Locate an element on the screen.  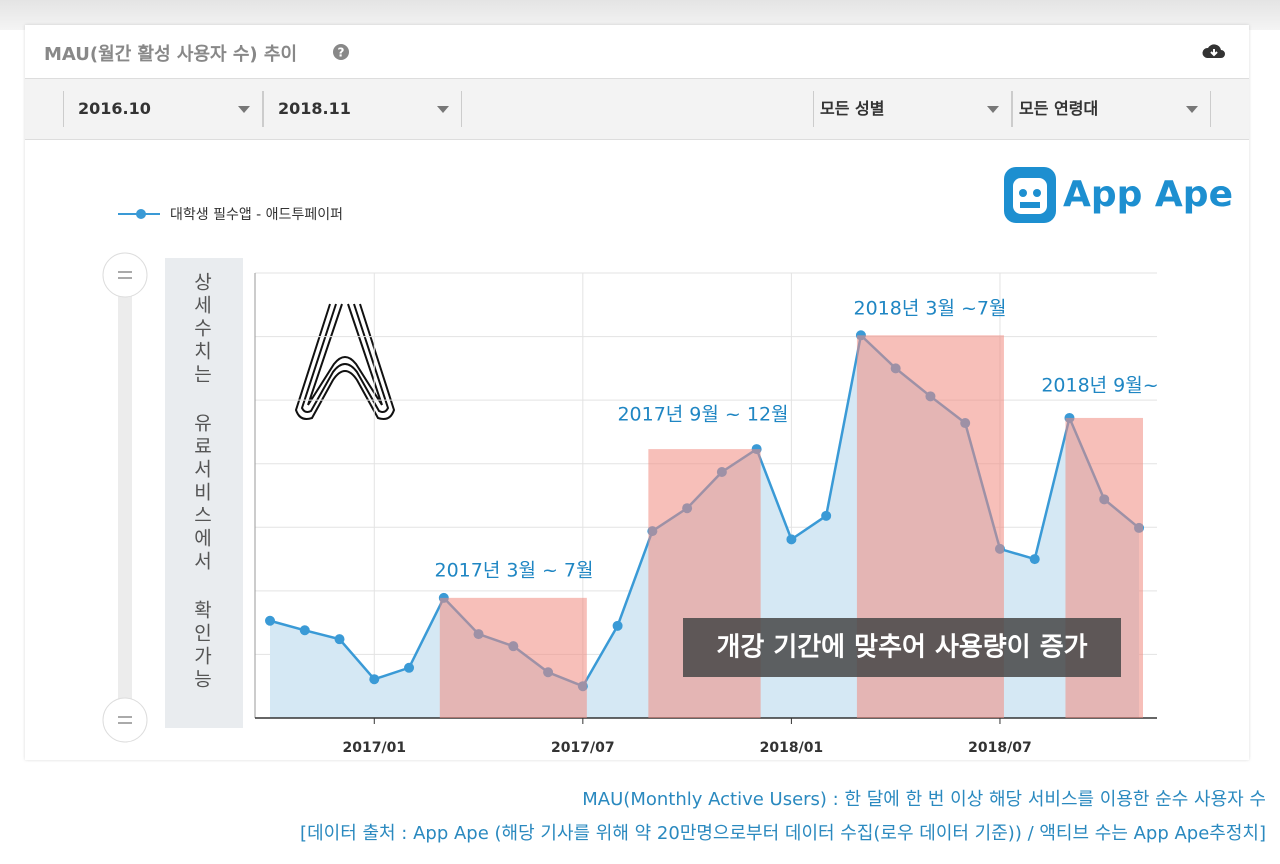
slider-track is located at coordinates (125, 497).